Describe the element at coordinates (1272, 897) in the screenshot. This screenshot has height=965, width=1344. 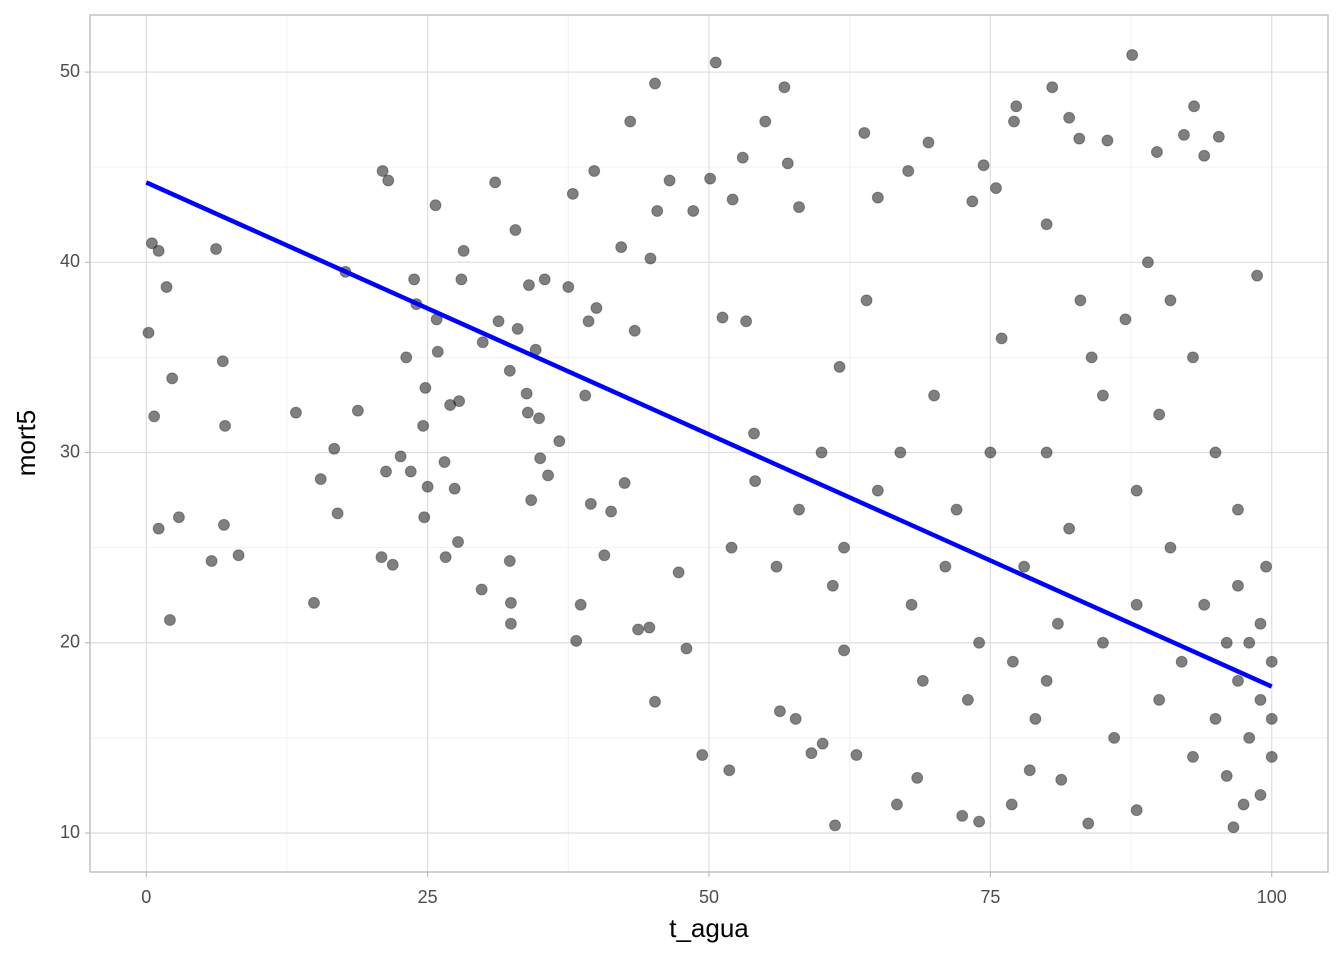
I see `x-tick-label: 100` at that location.